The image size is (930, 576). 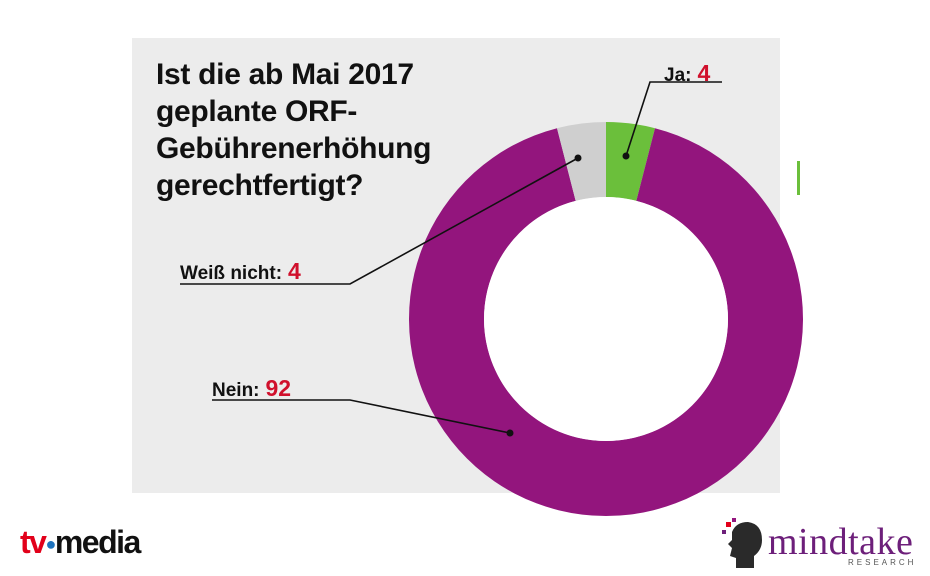 What do you see at coordinates (50, 544) in the screenshot?
I see `globe-icon: ●` at bounding box center [50, 544].